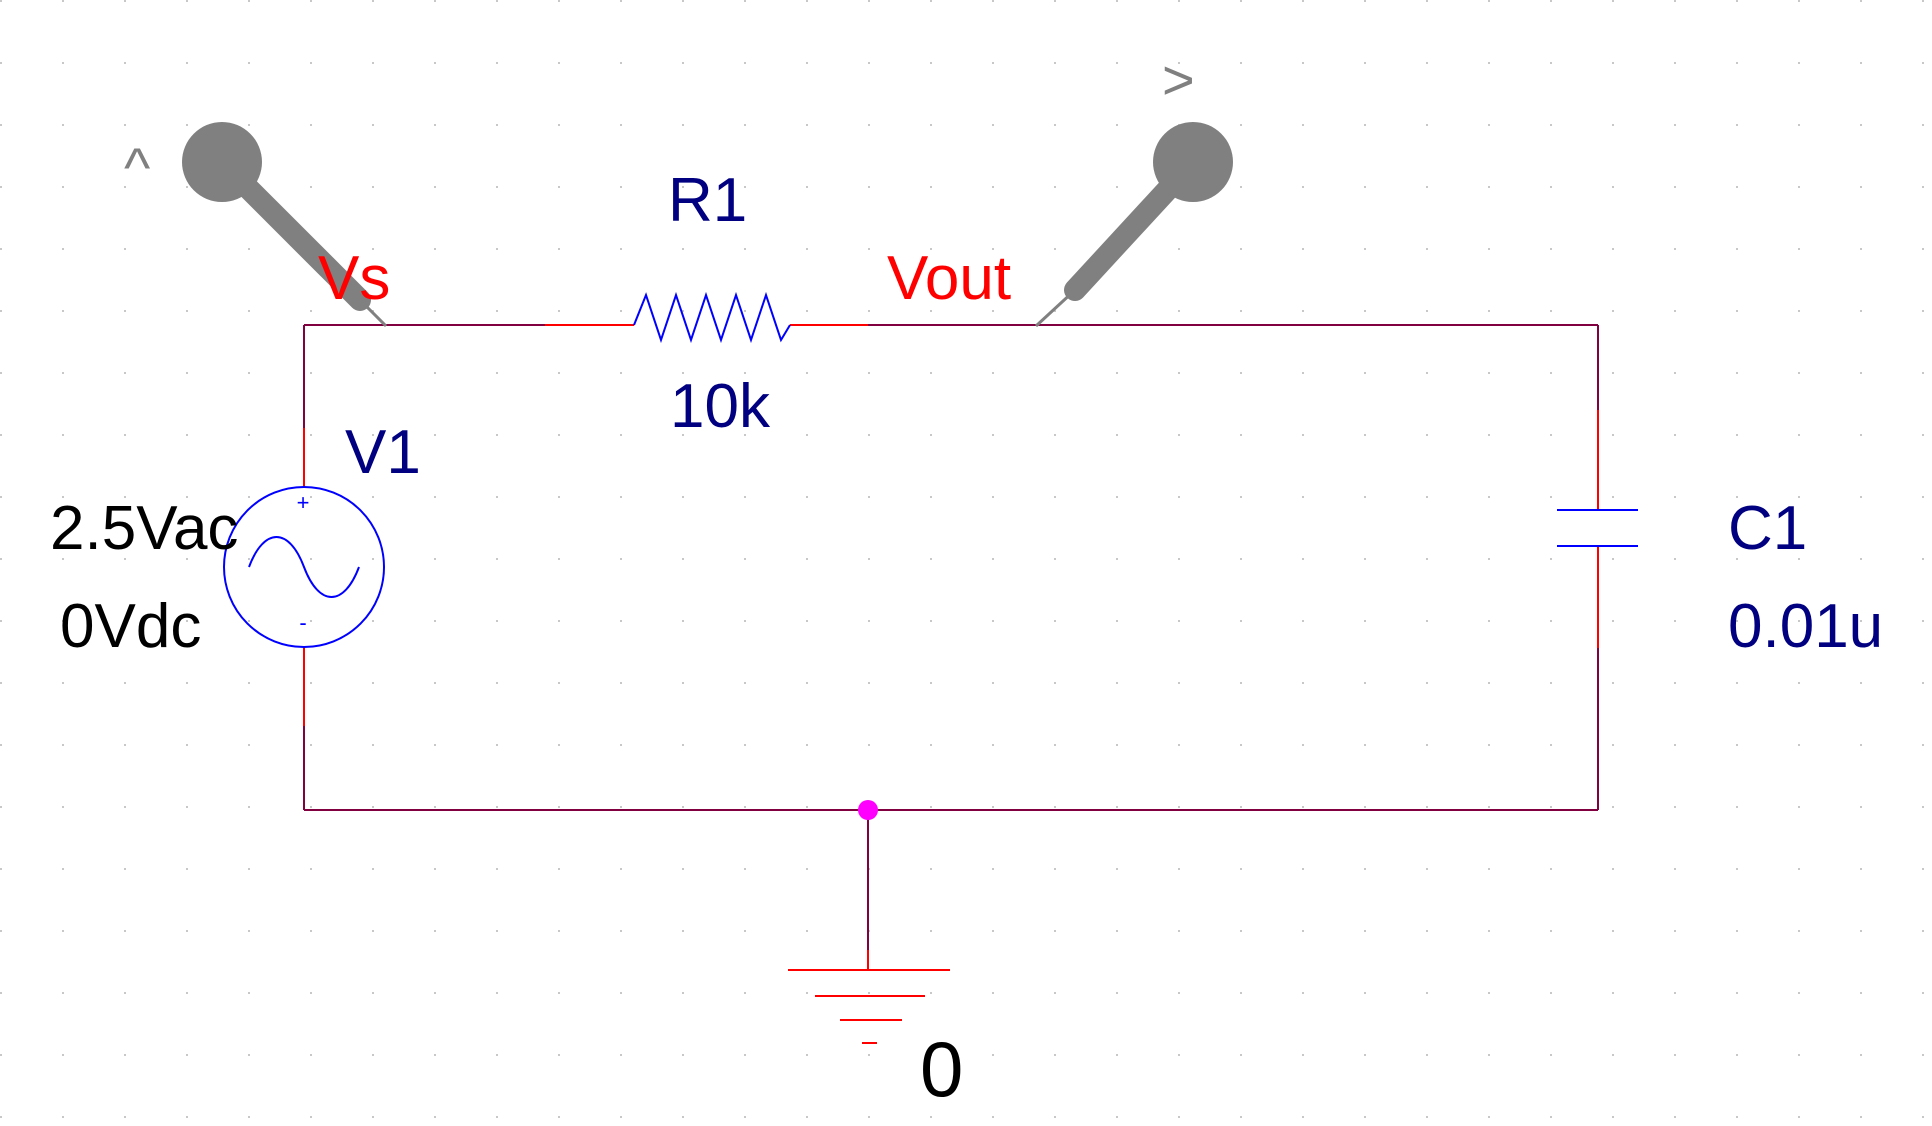 The width and height of the screenshot is (1932, 1126). Describe the element at coordinates (144, 528) in the screenshot. I see `v1-ac-value: 2.5Vac` at that location.